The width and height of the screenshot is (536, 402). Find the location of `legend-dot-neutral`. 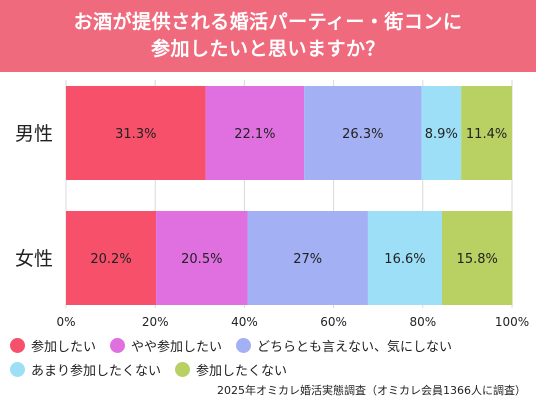

legend-dot-neutral is located at coordinates (244, 345).